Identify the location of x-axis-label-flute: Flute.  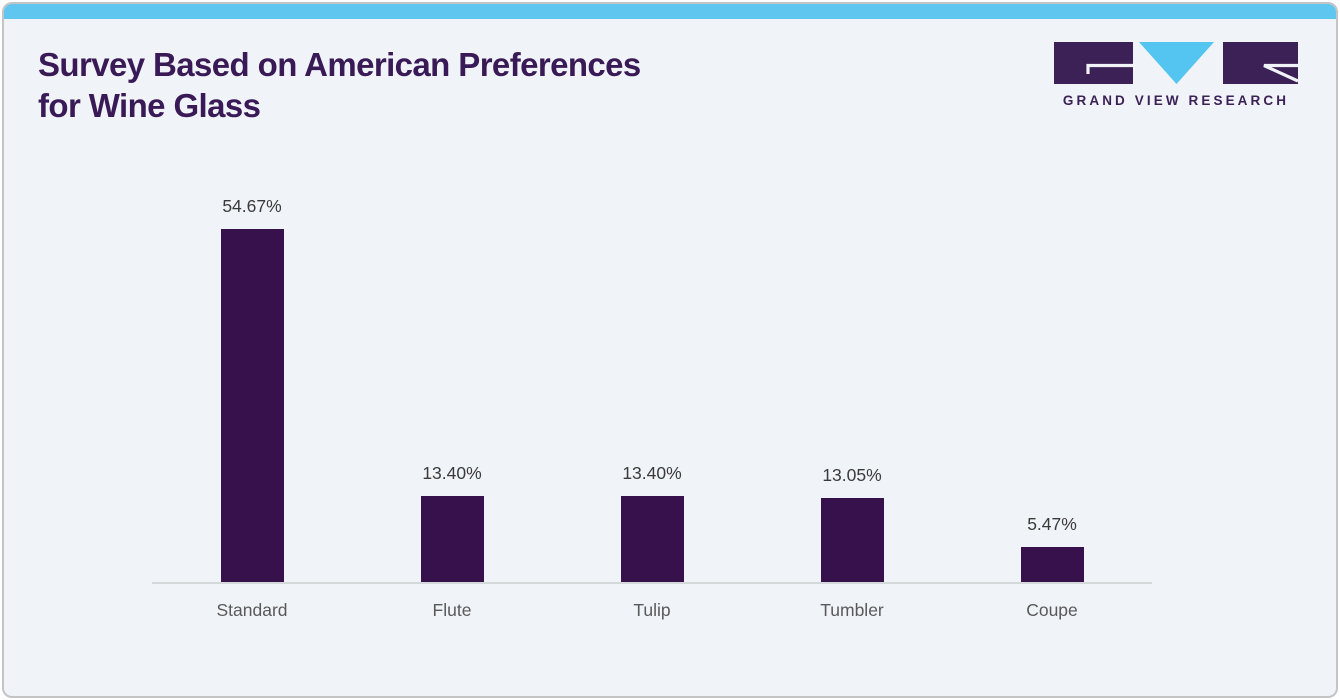
(452, 610).